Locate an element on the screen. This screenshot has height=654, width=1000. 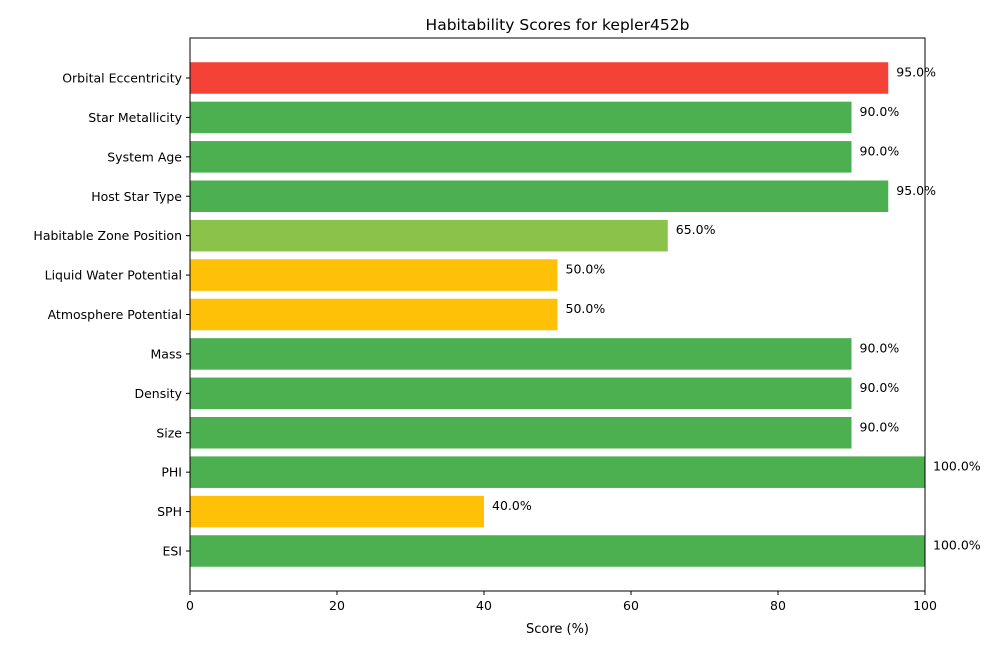
x-axis-title: Score (%) is located at coordinates (557, 629).